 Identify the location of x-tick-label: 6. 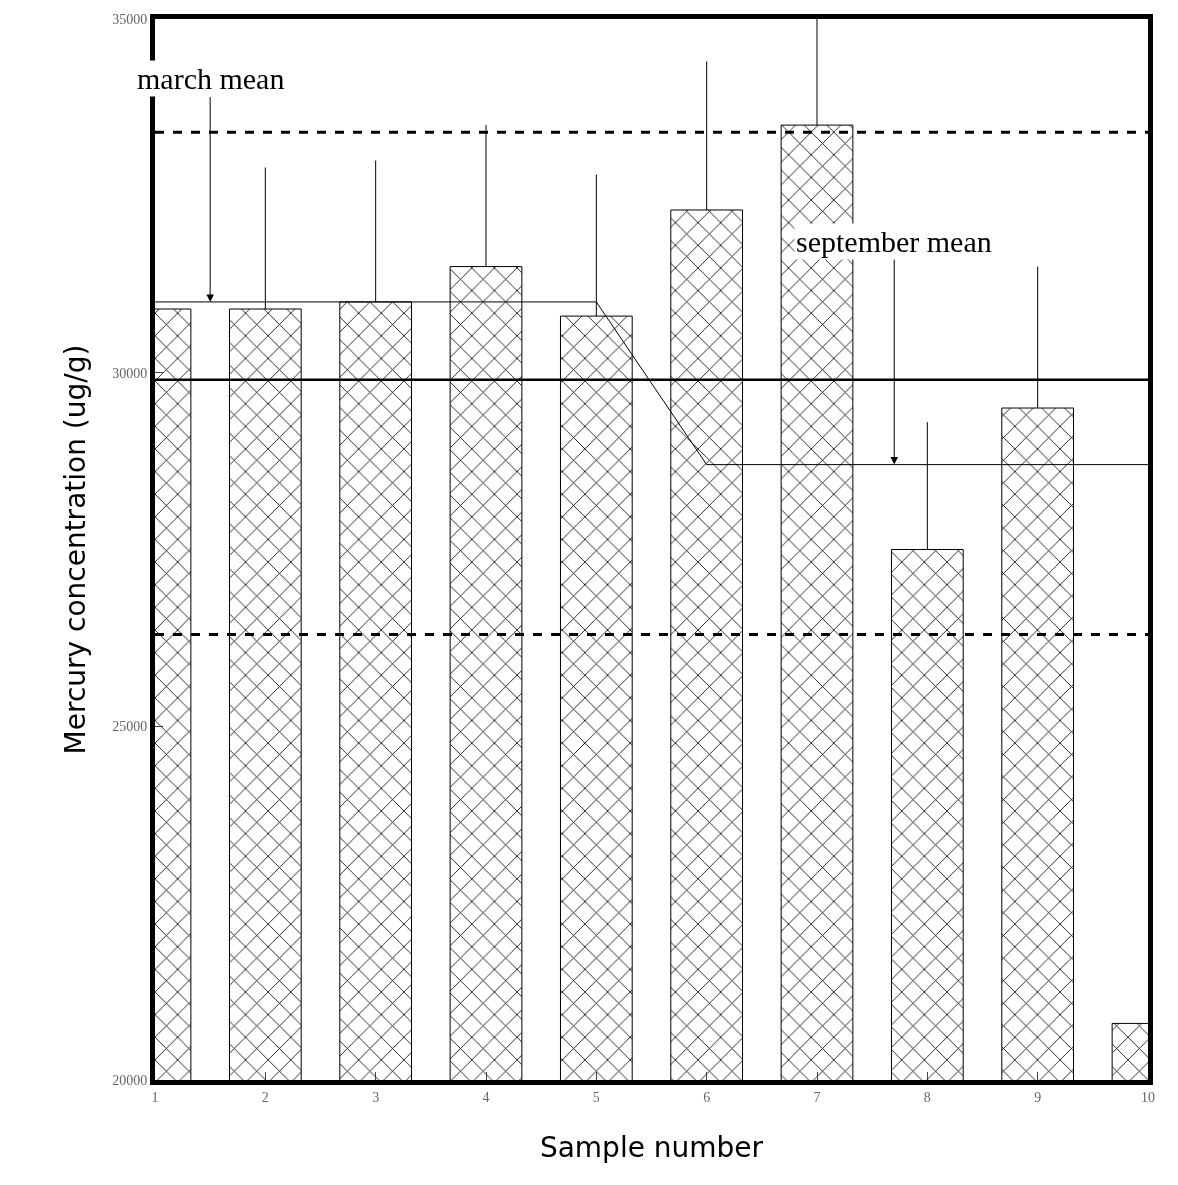
(707, 1097).